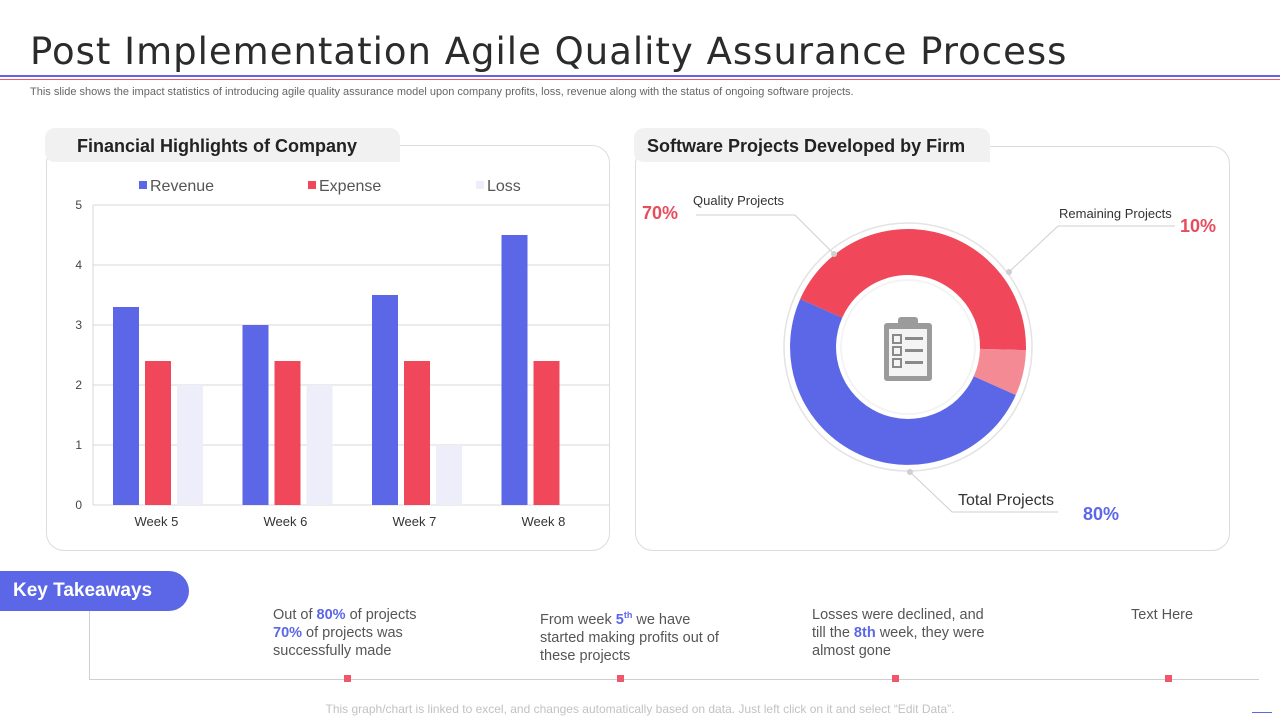 The width and height of the screenshot is (1280, 720). What do you see at coordinates (156, 521) in the screenshot?
I see `x-tick-label: Week 5` at bounding box center [156, 521].